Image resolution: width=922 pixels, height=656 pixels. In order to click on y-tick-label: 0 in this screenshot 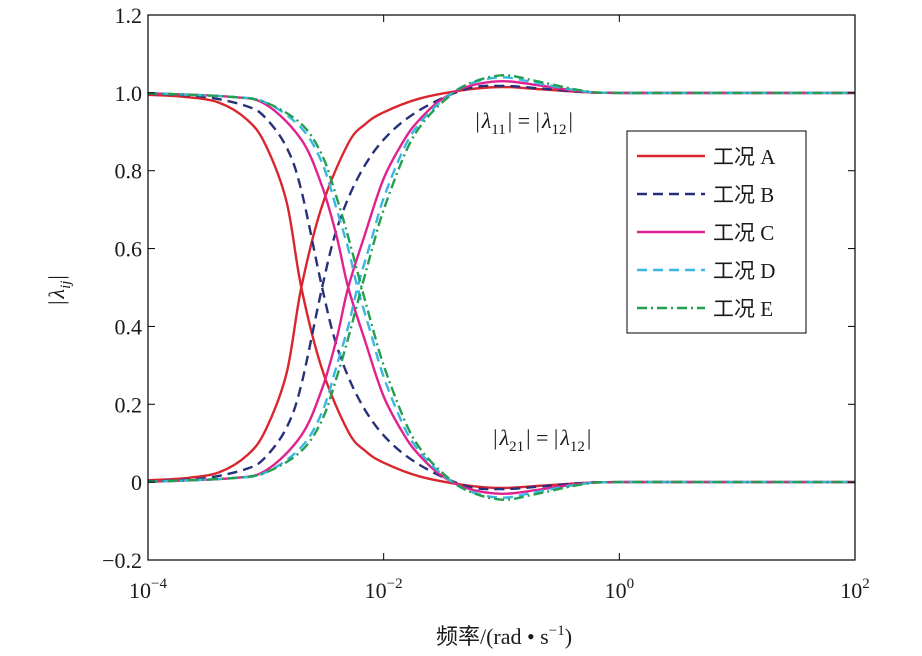, I will do `click(136, 482)`.